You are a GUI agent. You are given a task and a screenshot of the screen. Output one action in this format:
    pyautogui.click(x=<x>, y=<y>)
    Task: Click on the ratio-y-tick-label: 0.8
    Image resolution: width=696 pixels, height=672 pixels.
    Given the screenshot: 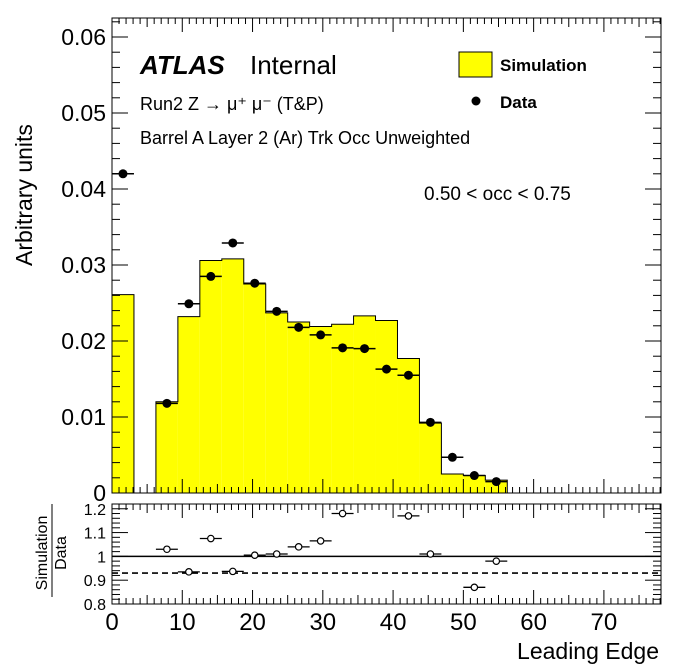 What is the action you would take?
    pyautogui.click(x=95, y=605)
    